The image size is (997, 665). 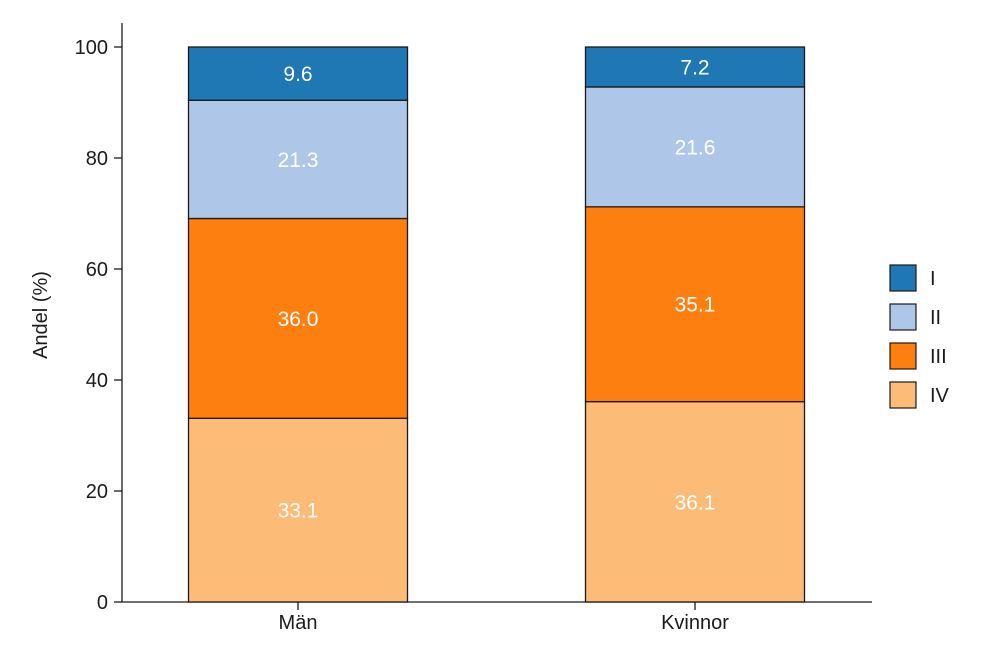 I want to click on y-tick-label: 0, so click(x=102, y=603).